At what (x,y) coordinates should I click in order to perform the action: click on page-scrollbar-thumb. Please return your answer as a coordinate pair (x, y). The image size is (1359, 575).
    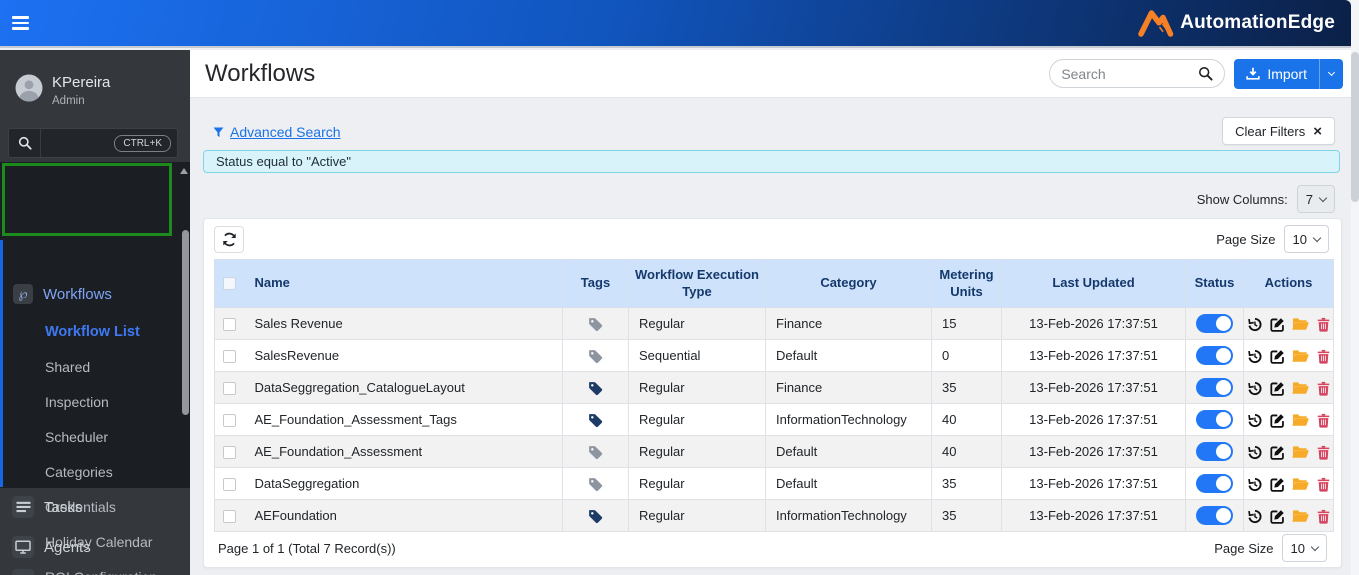
    Looking at the image, I should click on (1355, 127).